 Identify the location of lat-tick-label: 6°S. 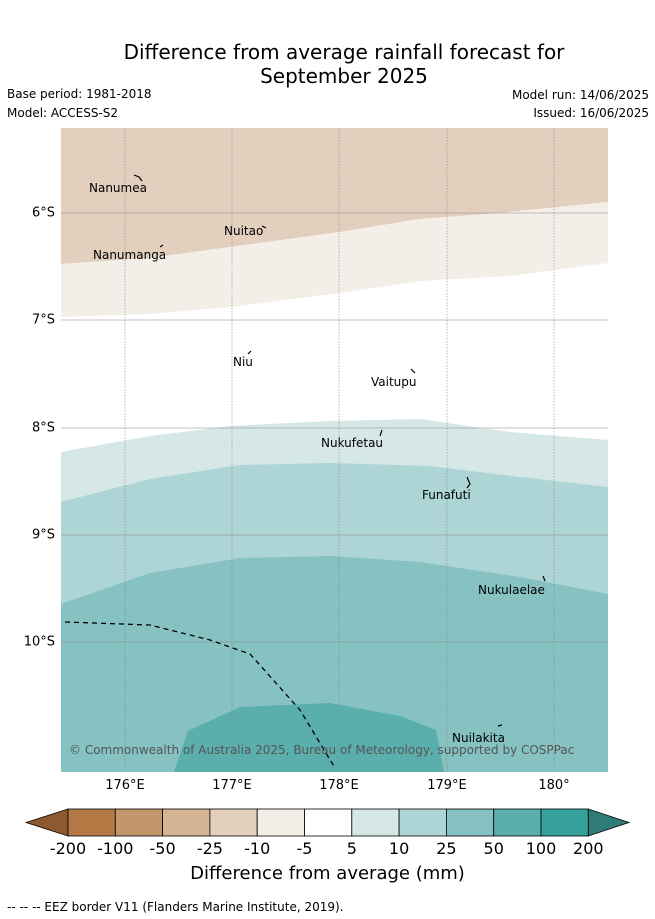
(43, 213).